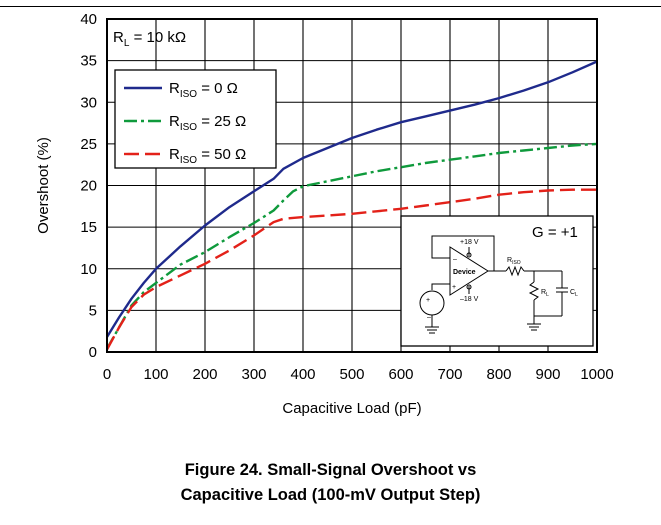  I want to click on x-tick-label: 800, so click(498, 374).